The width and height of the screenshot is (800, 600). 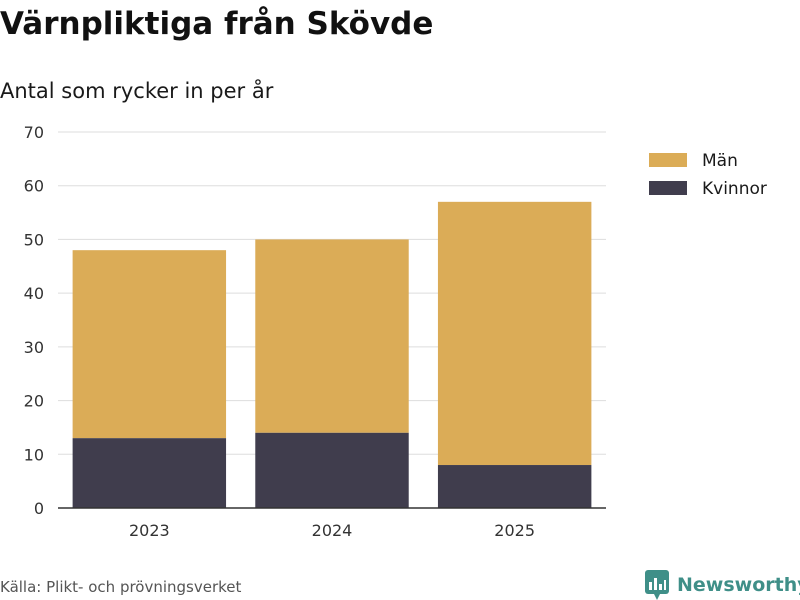 I want to click on y-tick-label: 10, so click(x=34, y=454).